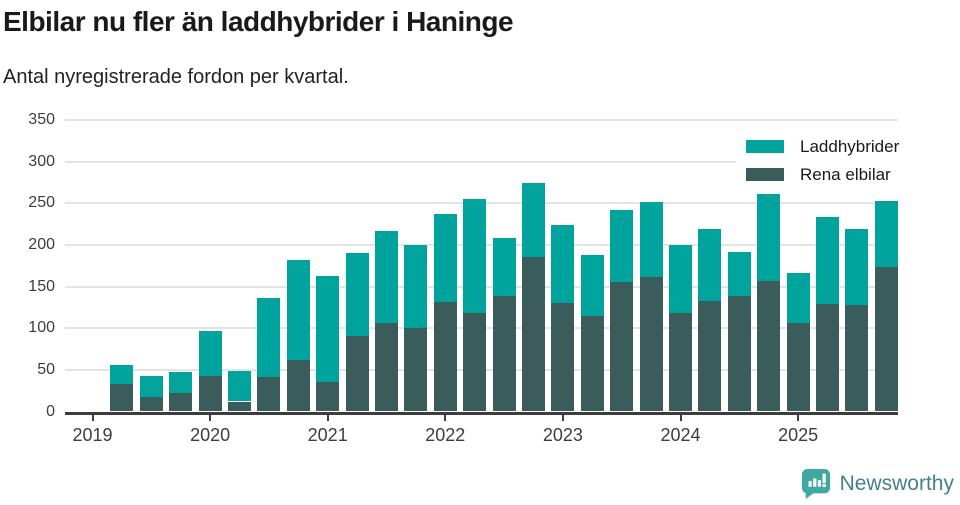 The width and height of the screenshot is (960, 505). What do you see at coordinates (269, 394) in the screenshot?
I see `bar-rena-elbilar-2020-q3` at bounding box center [269, 394].